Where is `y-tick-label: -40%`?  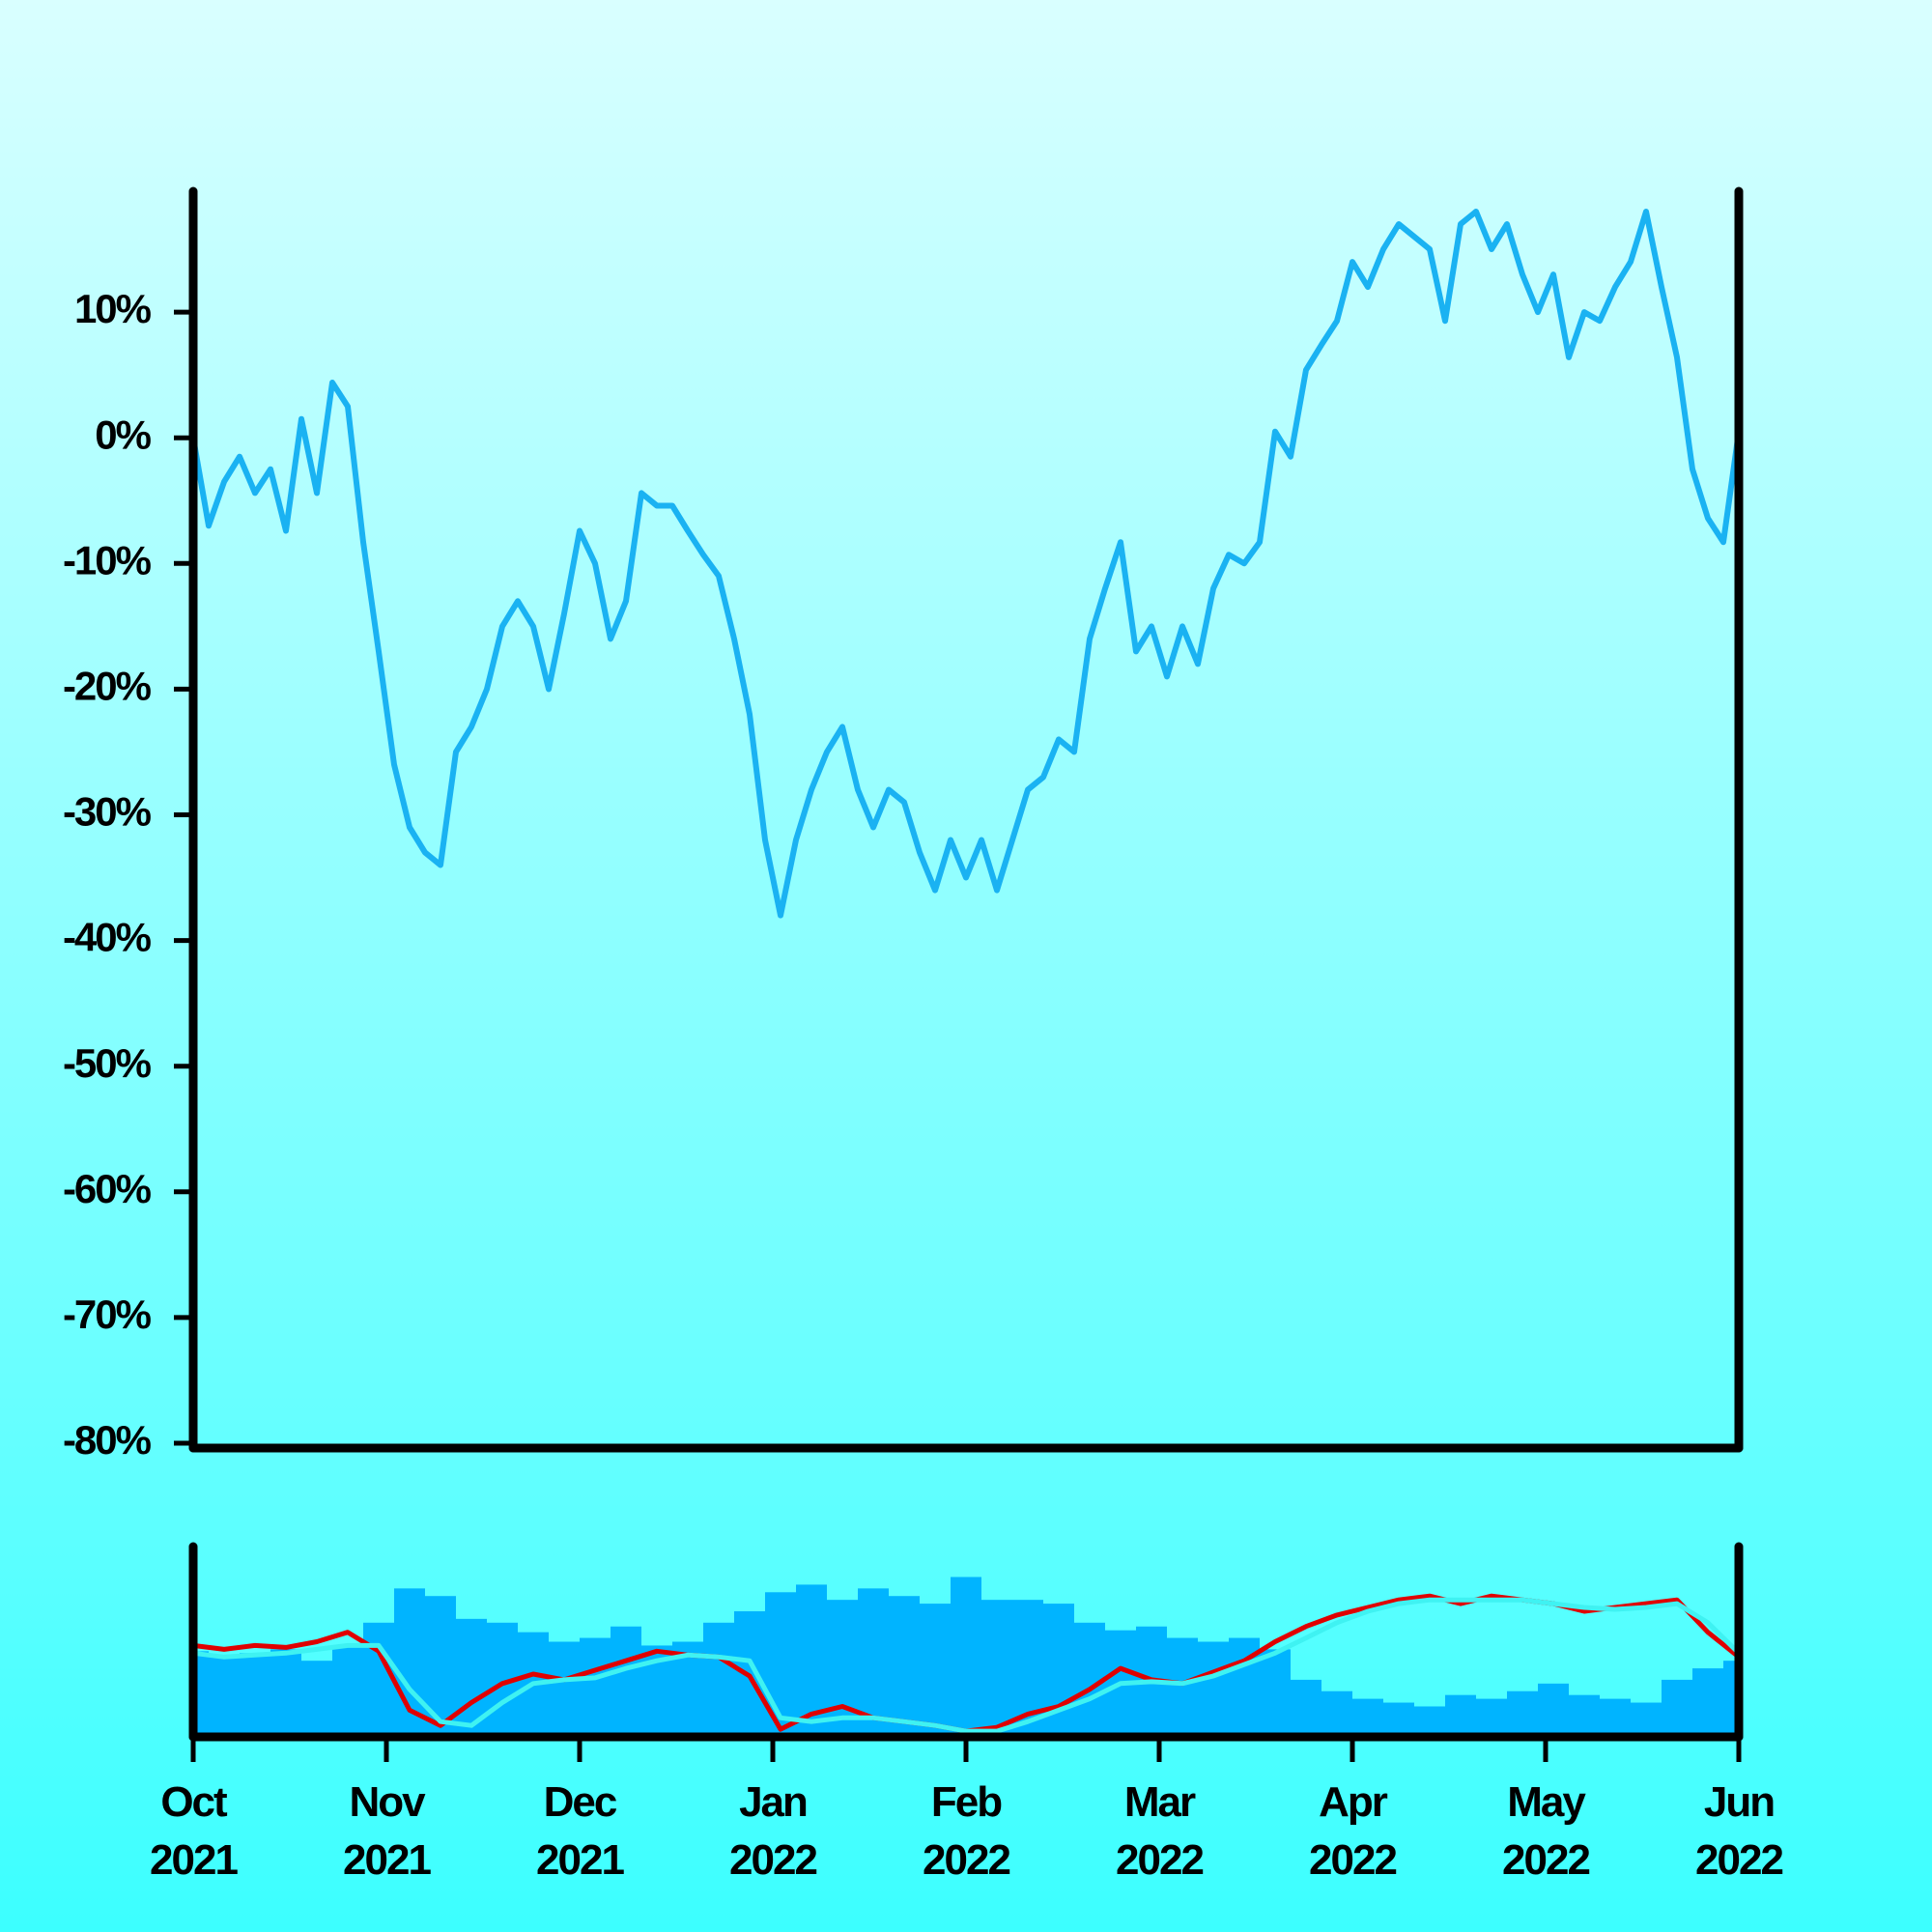
y-tick-label: -40% is located at coordinates (107, 937).